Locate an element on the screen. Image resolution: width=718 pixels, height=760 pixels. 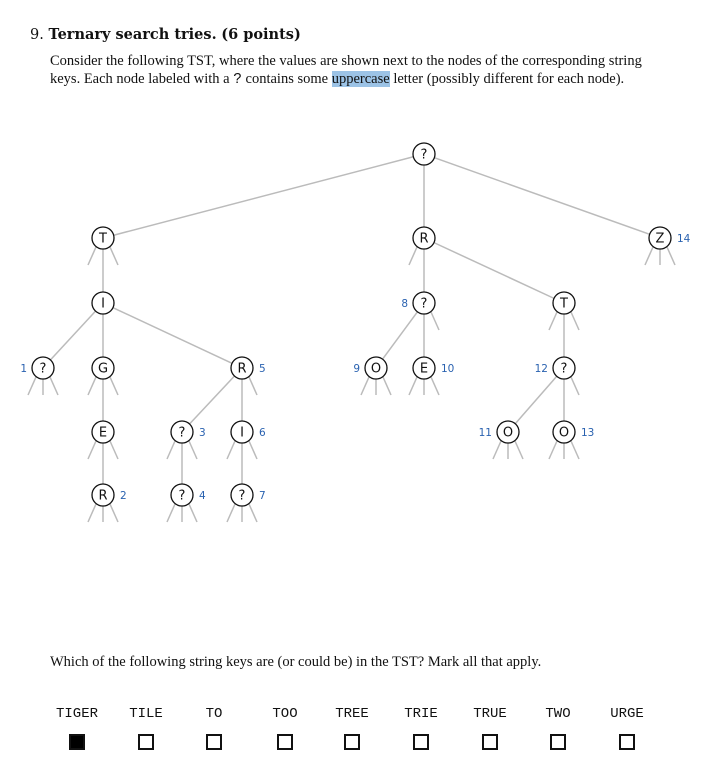
option-too: TOO is located at coordinates (285, 730).